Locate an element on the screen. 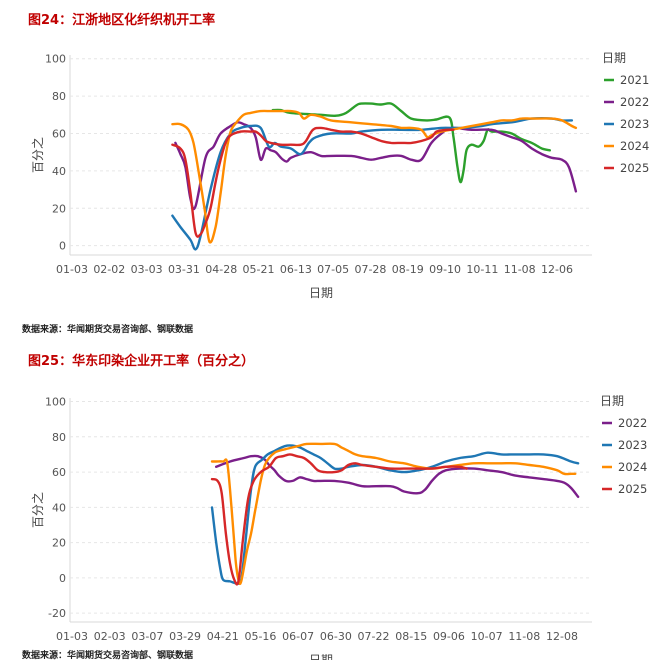 The height and width of the screenshot is (667, 656). figure-title: 图25：华东印染企业开工率（百分之） is located at coordinates (141, 361).